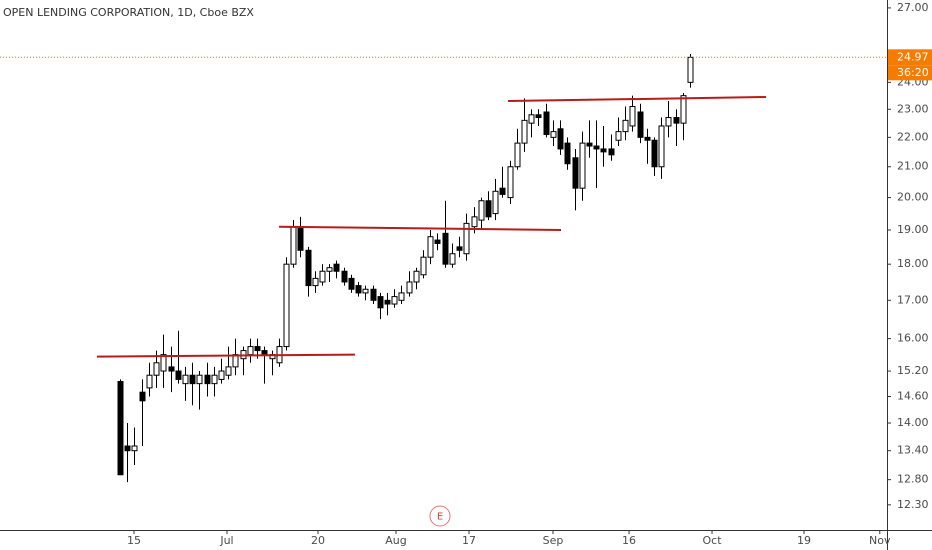 The height and width of the screenshot is (550, 932). I want to click on y-tick-label: 27.00, so click(913, 7).